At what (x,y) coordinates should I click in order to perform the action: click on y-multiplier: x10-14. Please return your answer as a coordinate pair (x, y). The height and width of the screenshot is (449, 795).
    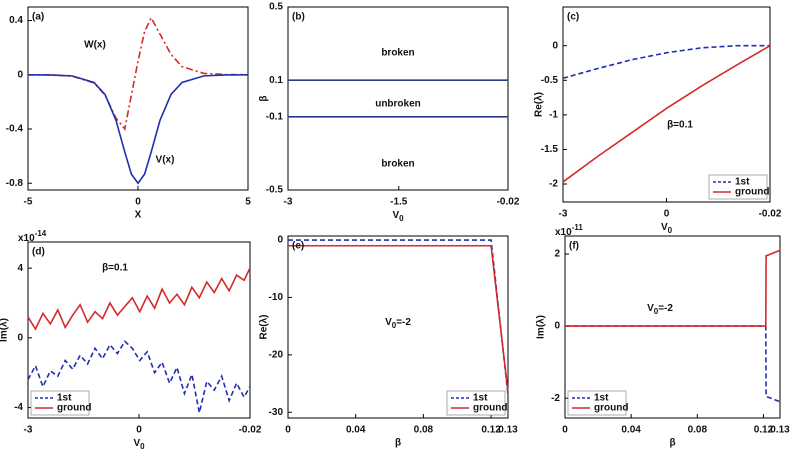
    Looking at the image, I should click on (32, 236).